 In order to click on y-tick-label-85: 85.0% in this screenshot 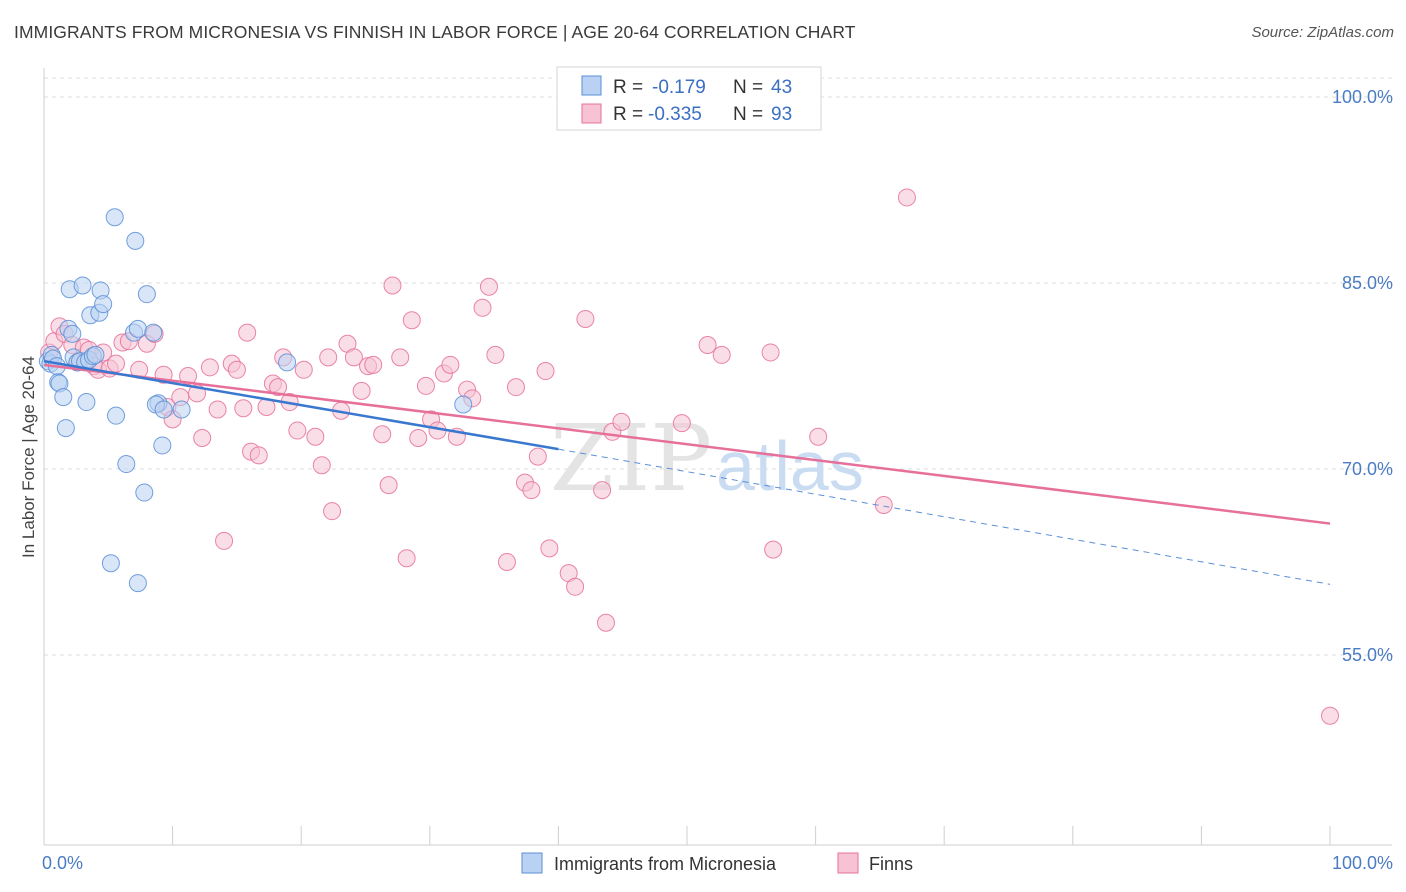, I will do `click(1367, 283)`.